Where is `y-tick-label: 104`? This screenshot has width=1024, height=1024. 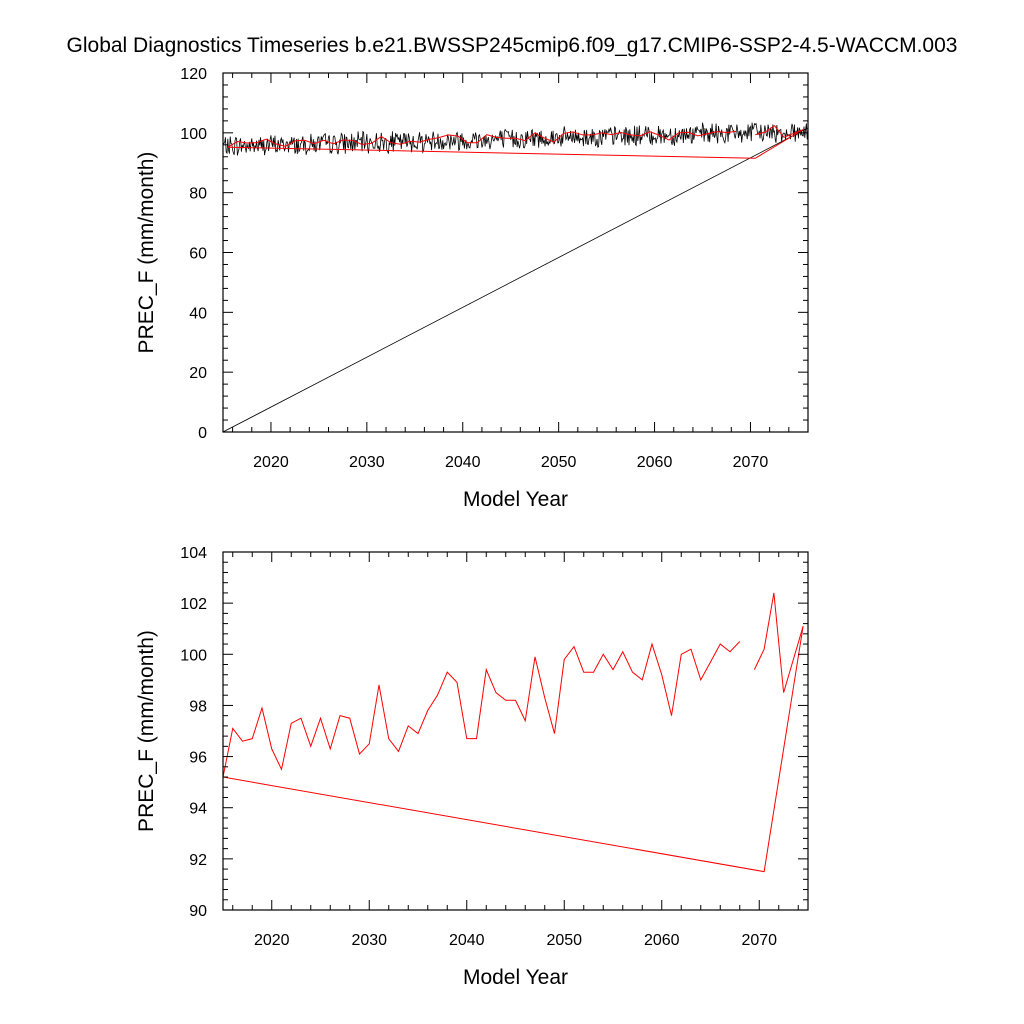 y-tick-label: 104 is located at coordinates (193, 553).